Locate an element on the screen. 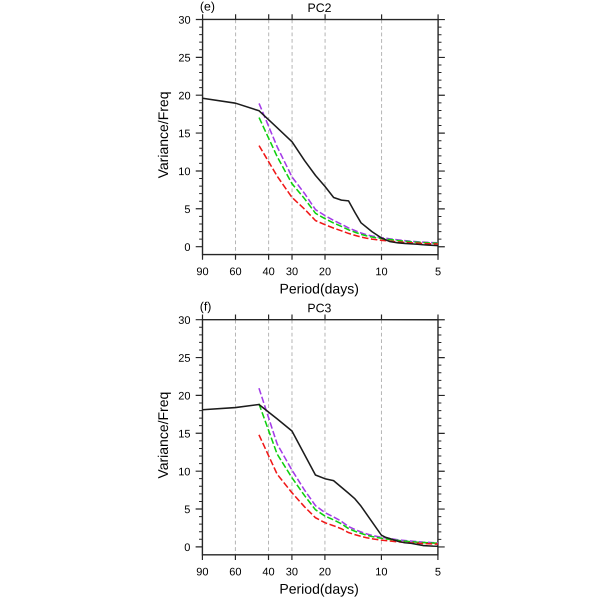 This screenshot has height=600, width=600. svg-text: (f) is located at coordinates (206, 307).